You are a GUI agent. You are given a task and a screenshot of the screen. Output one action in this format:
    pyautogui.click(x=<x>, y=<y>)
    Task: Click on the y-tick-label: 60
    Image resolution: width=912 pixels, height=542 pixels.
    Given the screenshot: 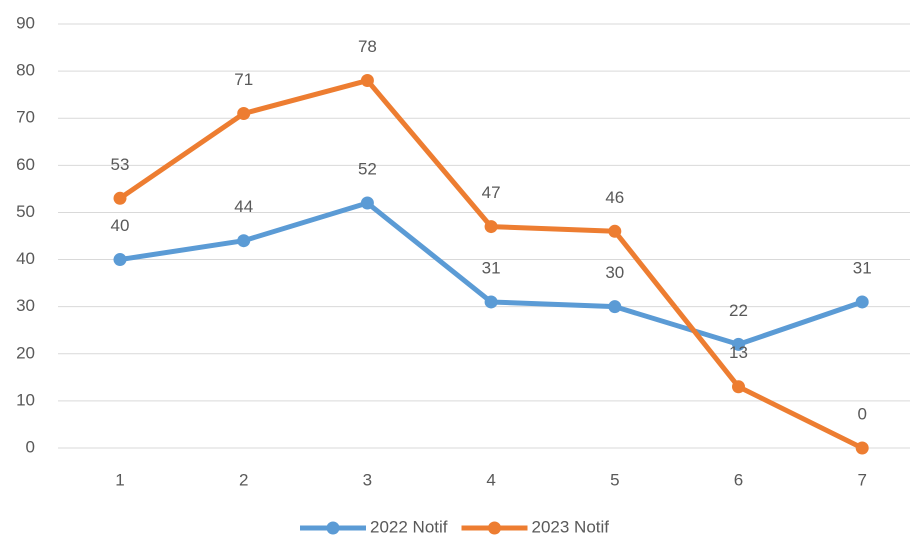 What is the action you would take?
    pyautogui.click(x=25, y=164)
    